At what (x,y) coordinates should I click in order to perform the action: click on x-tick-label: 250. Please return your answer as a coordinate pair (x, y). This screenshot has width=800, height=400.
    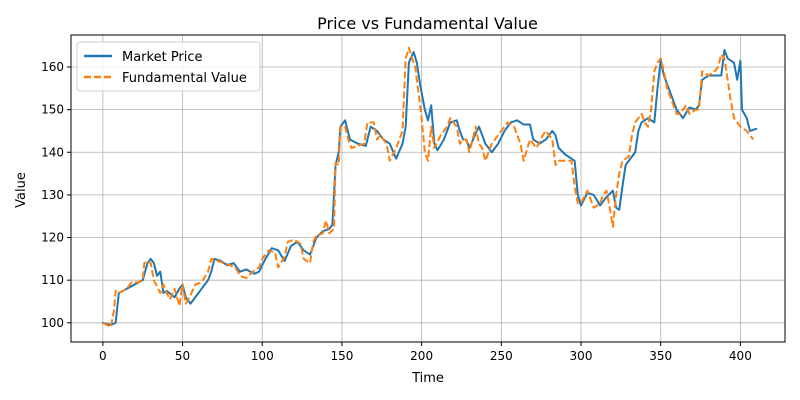
    Looking at the image, I should click on (501, 356).